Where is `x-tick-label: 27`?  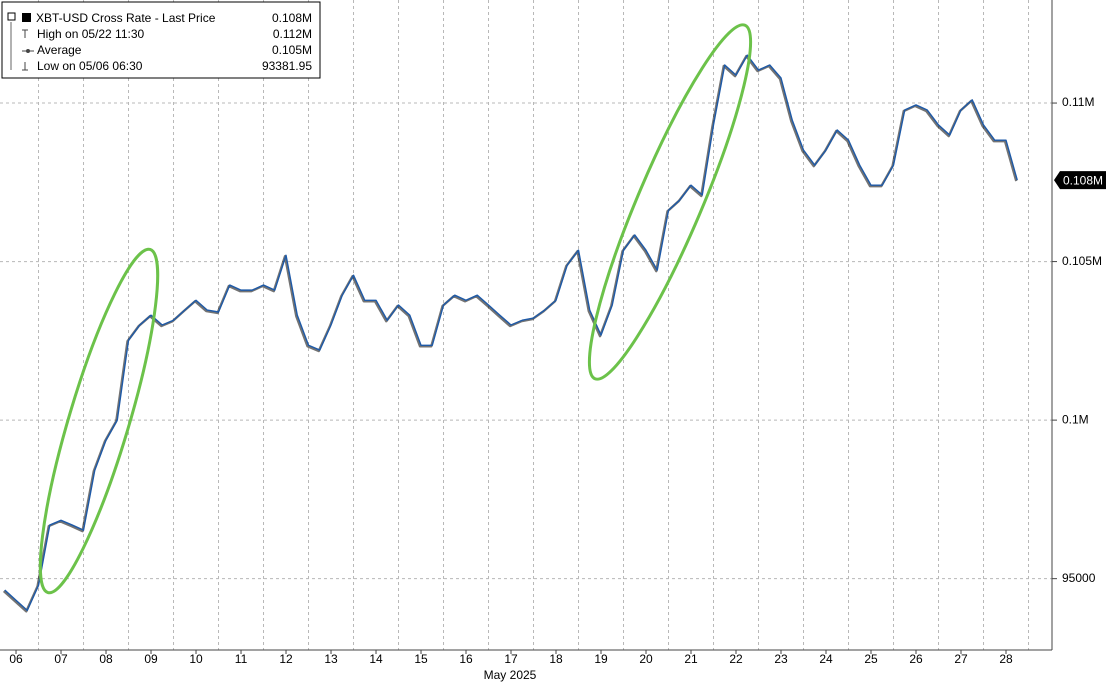
x-tick-label: 27 is located at coordinates (961, 659).